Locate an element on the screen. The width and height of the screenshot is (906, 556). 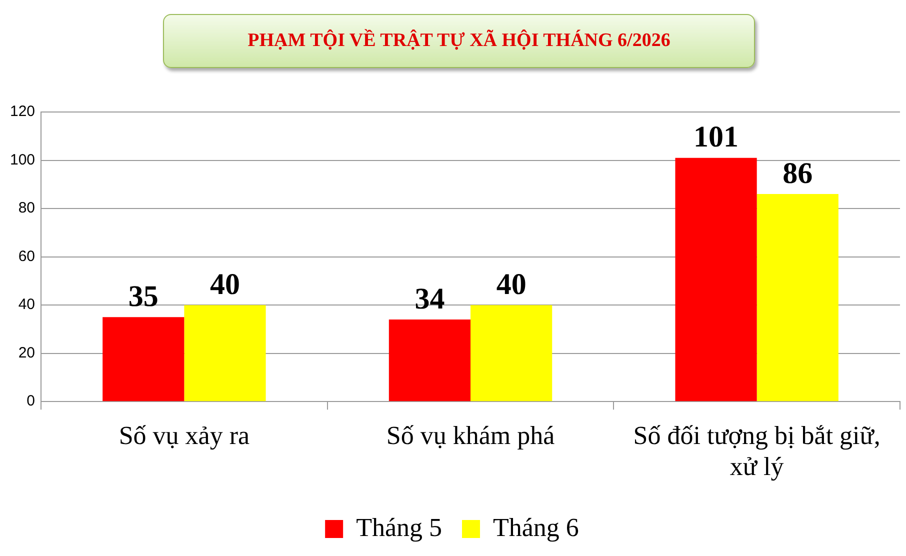
data-label: 34 is located at coordinates (429, 299).